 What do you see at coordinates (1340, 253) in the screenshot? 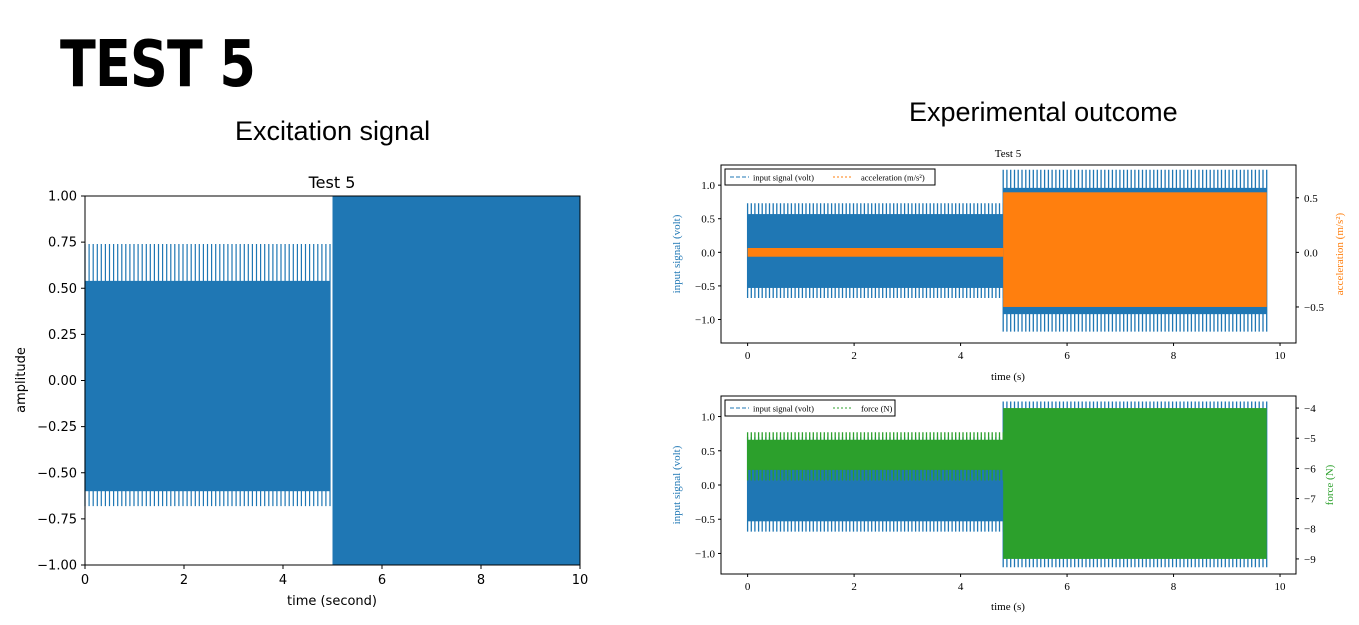
I see `top-y-label-right: acceleration (m/s²)` at bounding box center [1340, 253].